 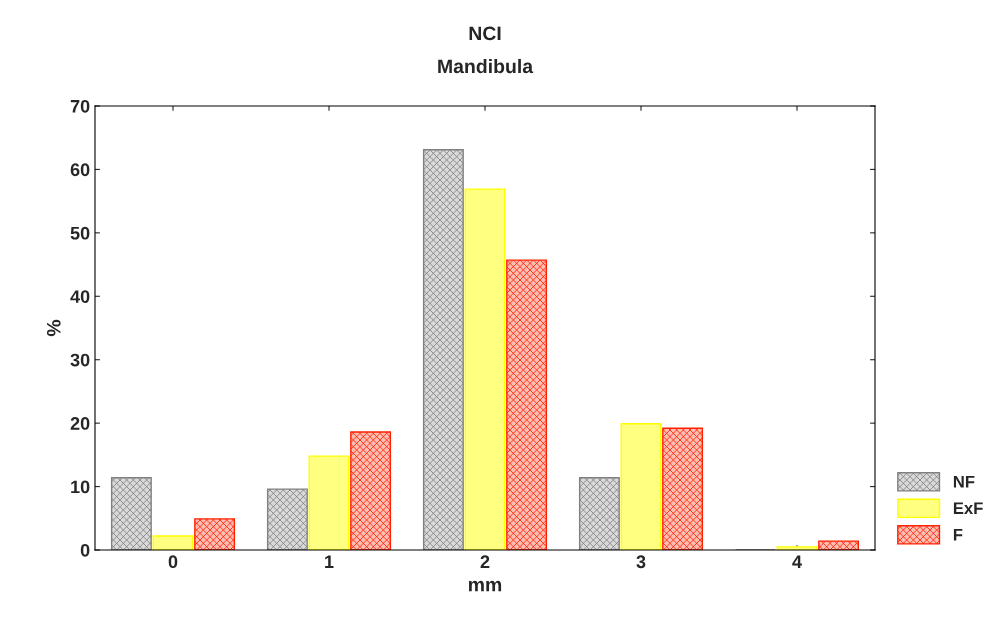 What do you see at coordinates (797, 561) in the screenshot?
I see `x-tick-label: 4` at bounding box center [797, 561].